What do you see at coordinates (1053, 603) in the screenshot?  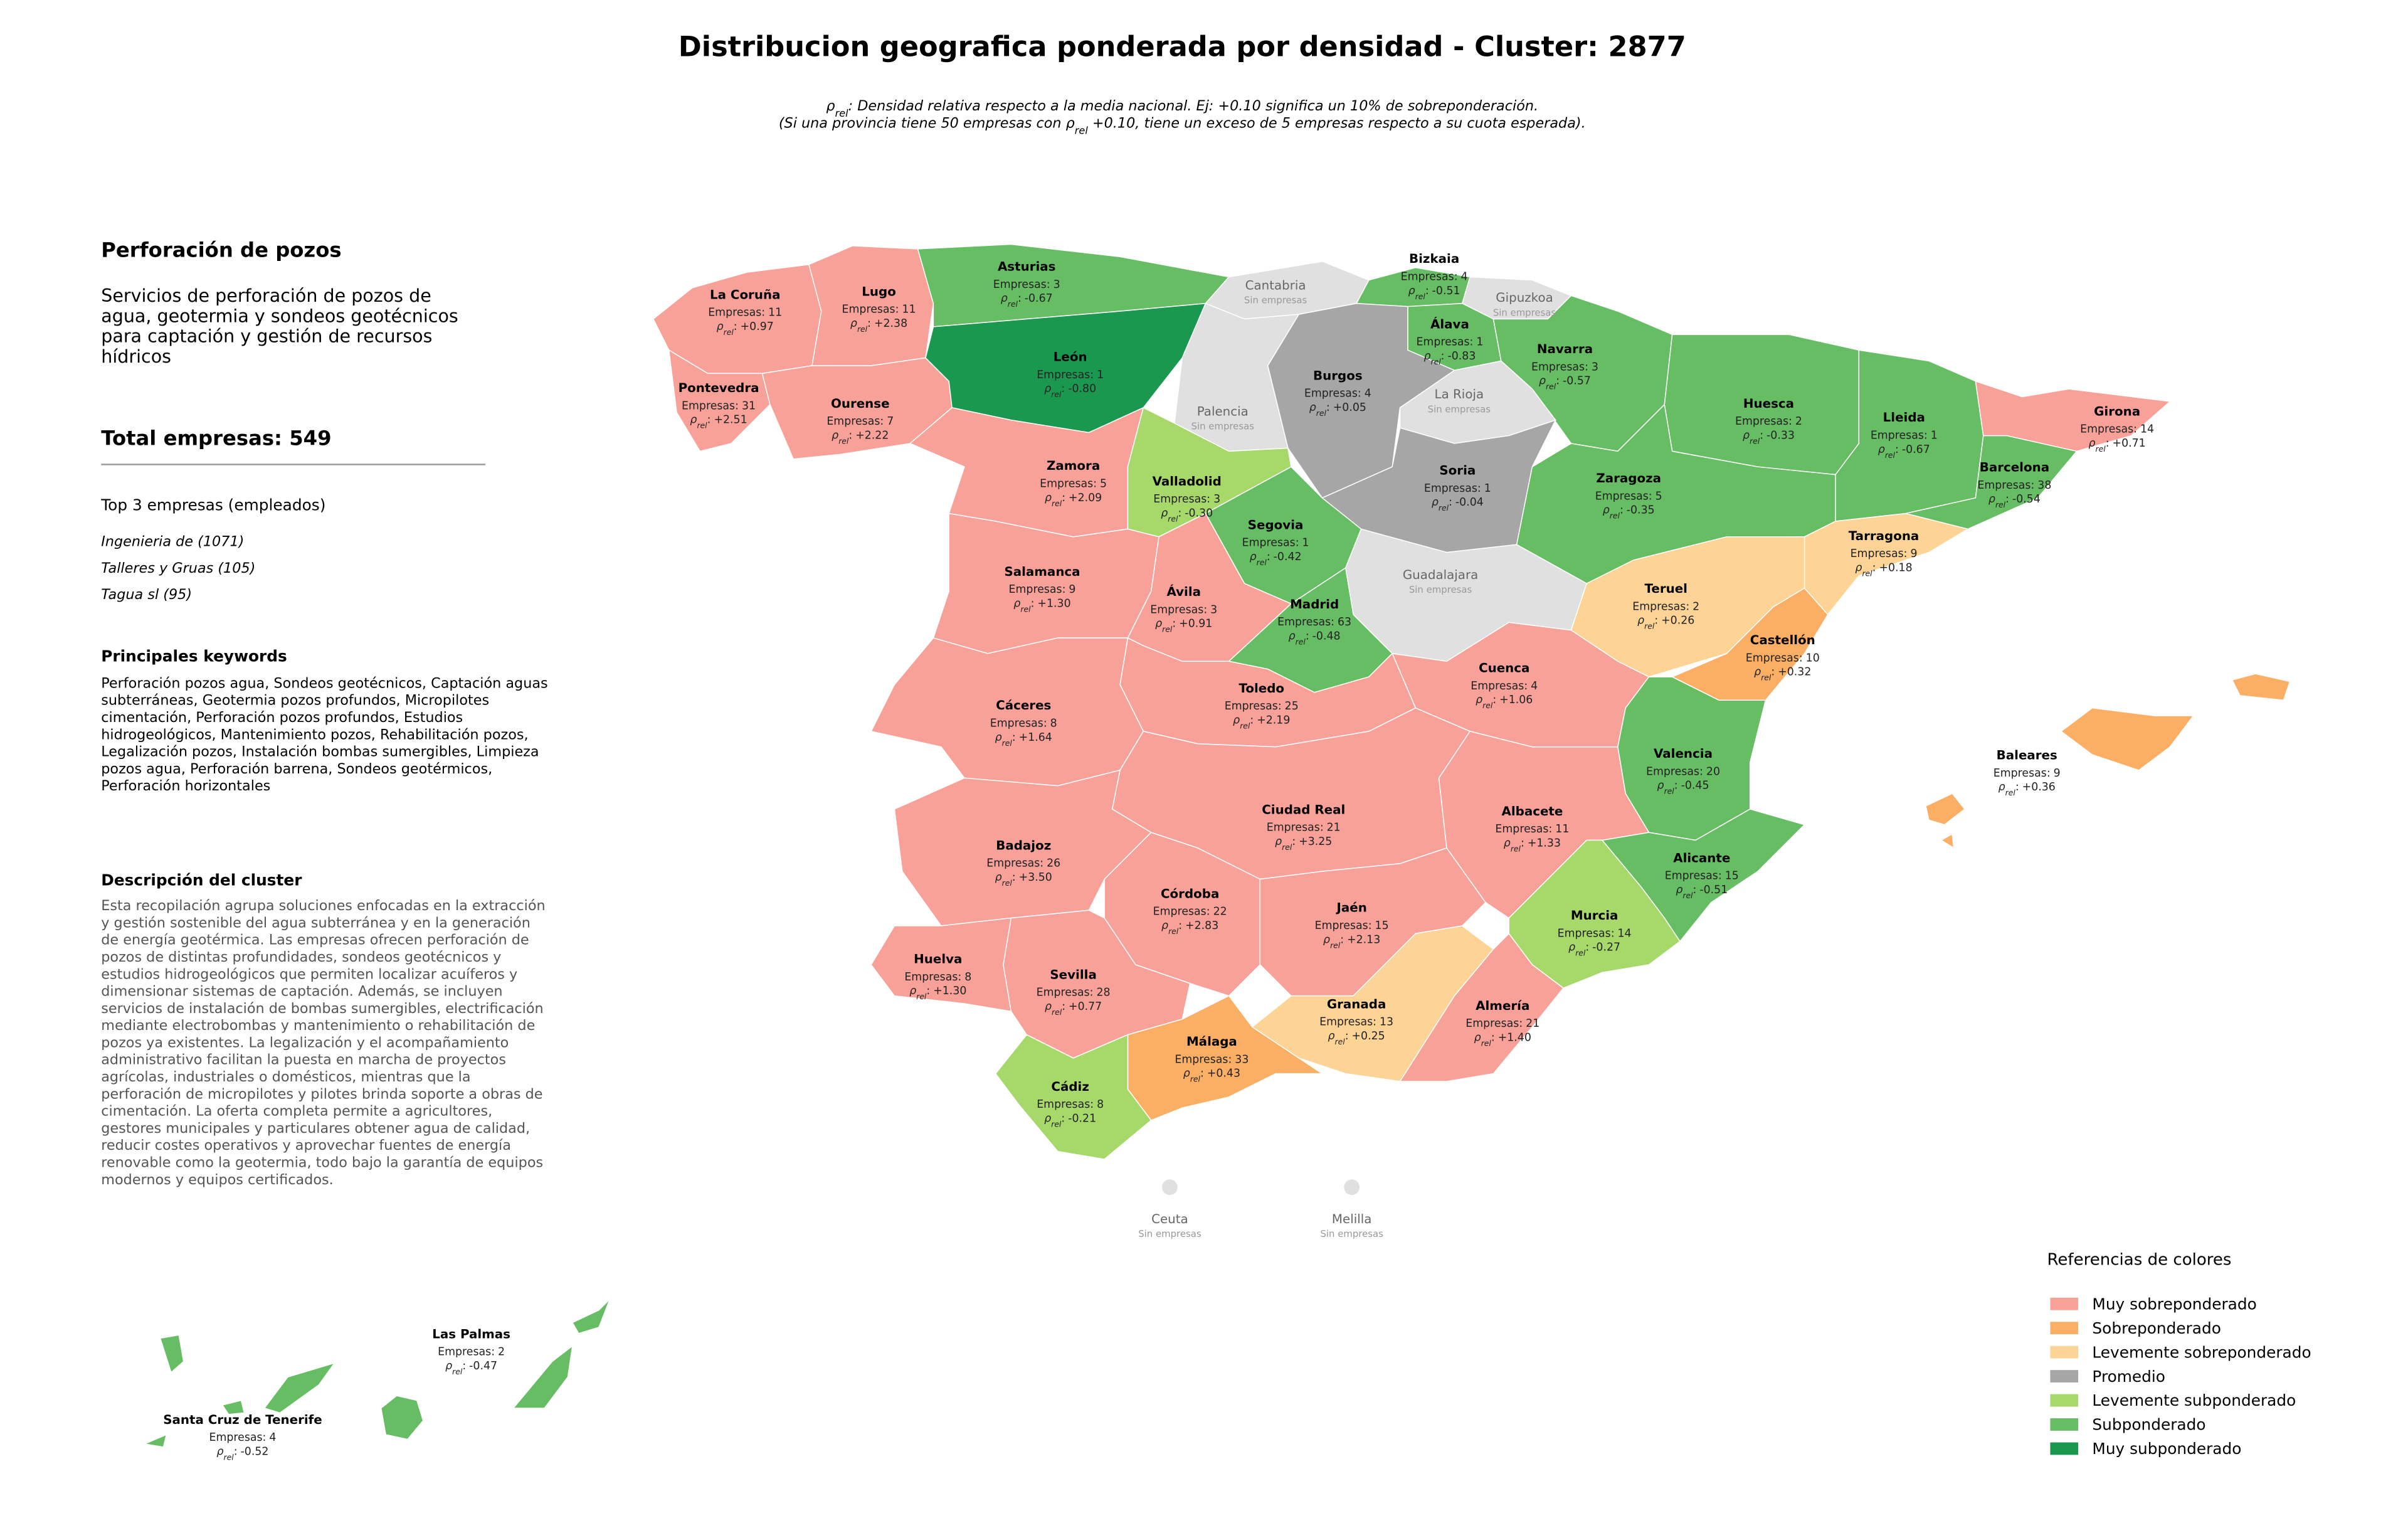 I see `rho-value: +1.30` at bounding box center [1053, 603].